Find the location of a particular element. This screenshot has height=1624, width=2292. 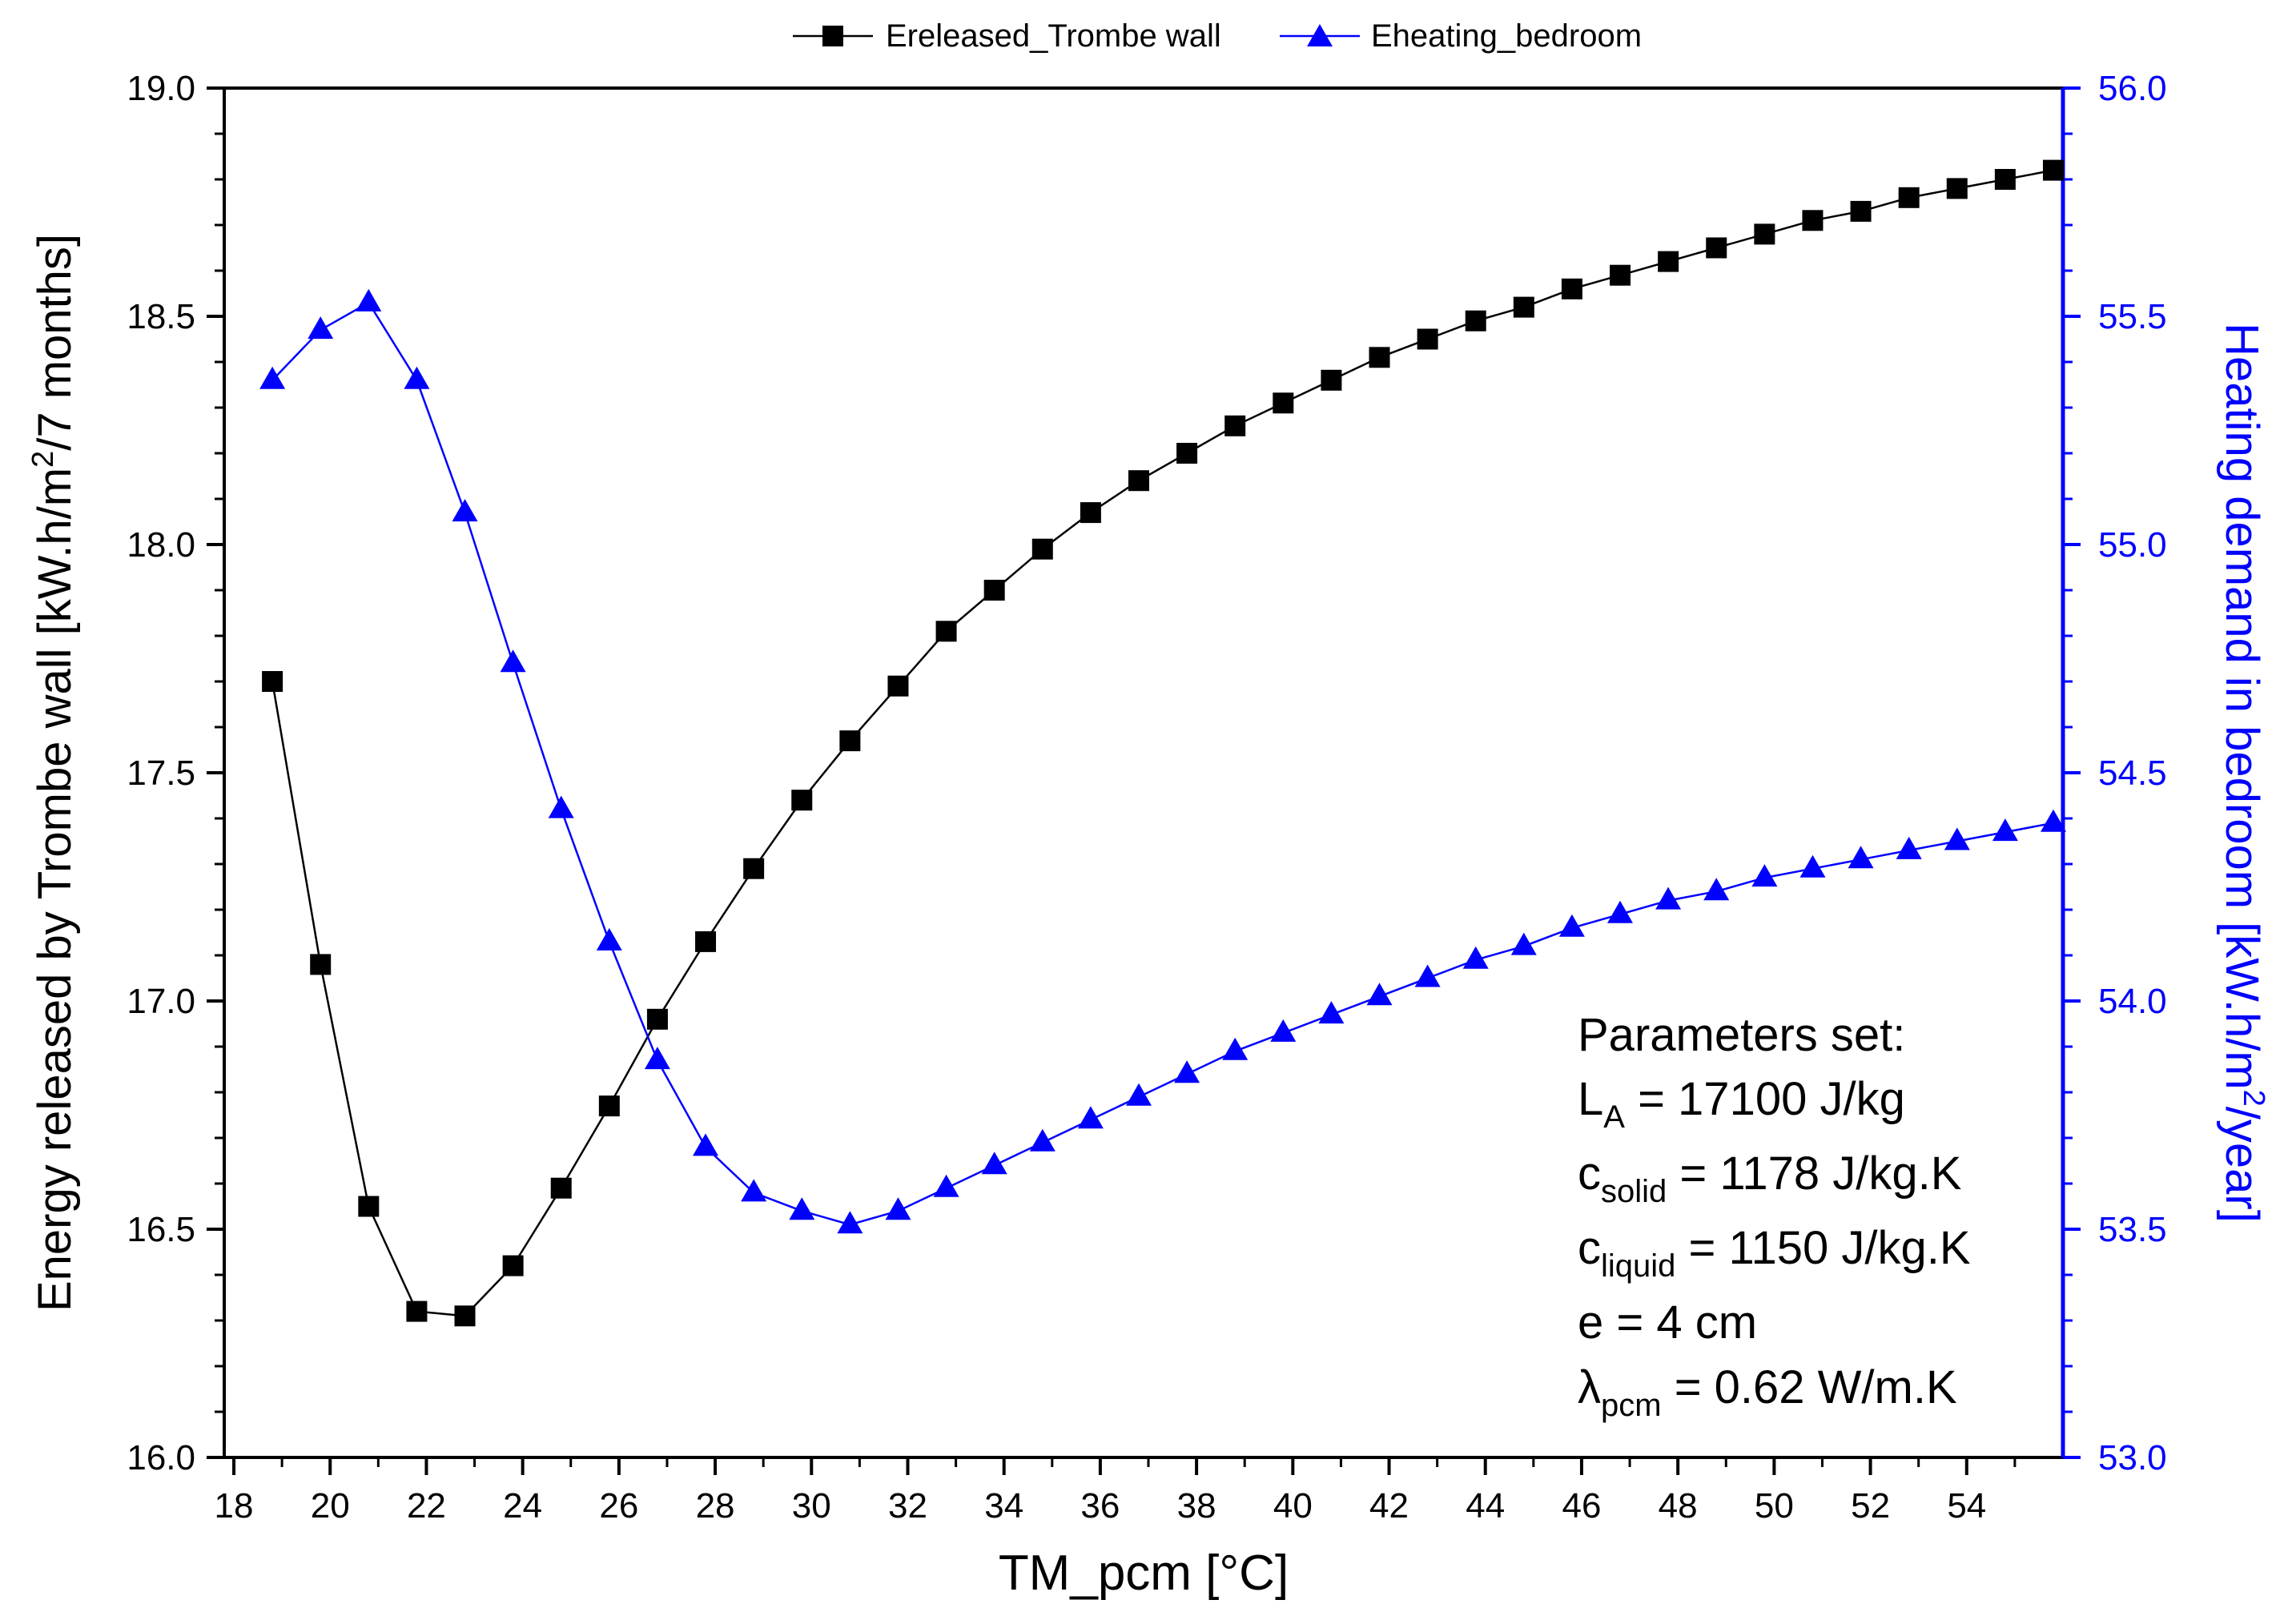

x-axis-ticks: 18 20 22 24 26 28 30 32 34 36 38 40 42 44 46 48 50 52 54 is located at coordinates (1116, 1491).